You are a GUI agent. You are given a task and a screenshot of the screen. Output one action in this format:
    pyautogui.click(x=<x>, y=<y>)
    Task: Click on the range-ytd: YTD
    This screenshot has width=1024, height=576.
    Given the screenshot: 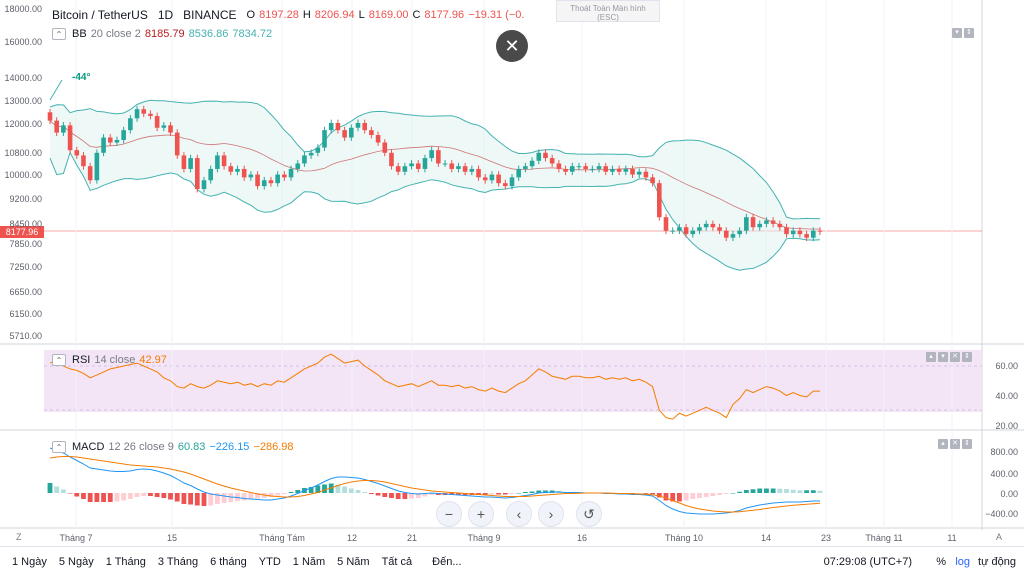 What is the action you would take?
    pyautogui.click(x=269, y=561)
    